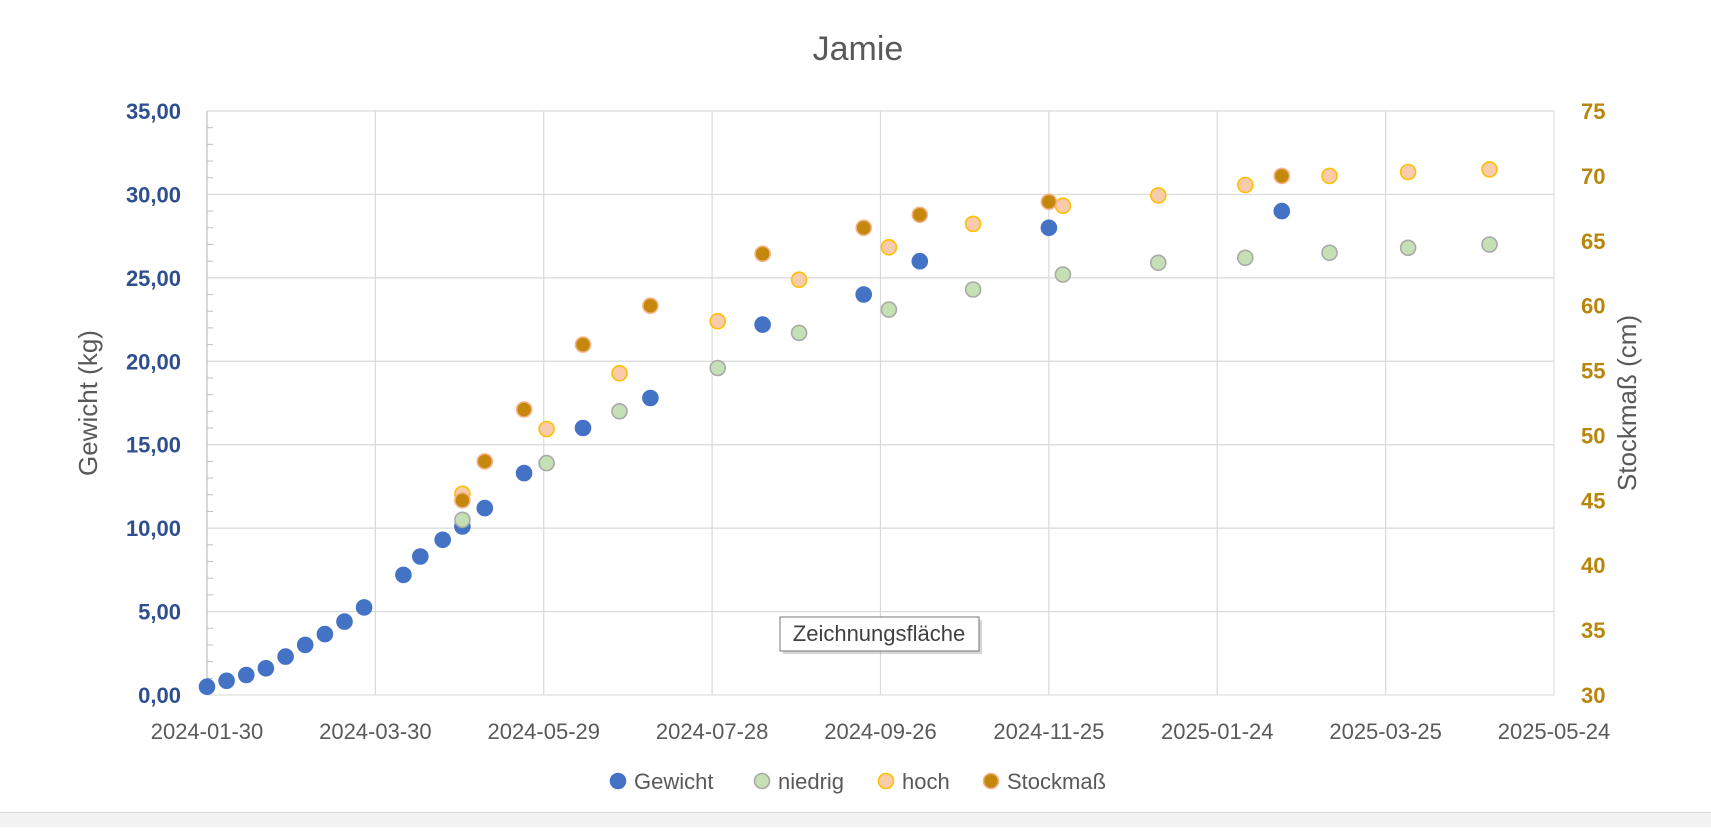 The width and height of the screenshot is (1711, 832). Describe the element at coordinates (1554, 731) in the screenshot. I see `x-tick-label: 2025-05-24` at that location.